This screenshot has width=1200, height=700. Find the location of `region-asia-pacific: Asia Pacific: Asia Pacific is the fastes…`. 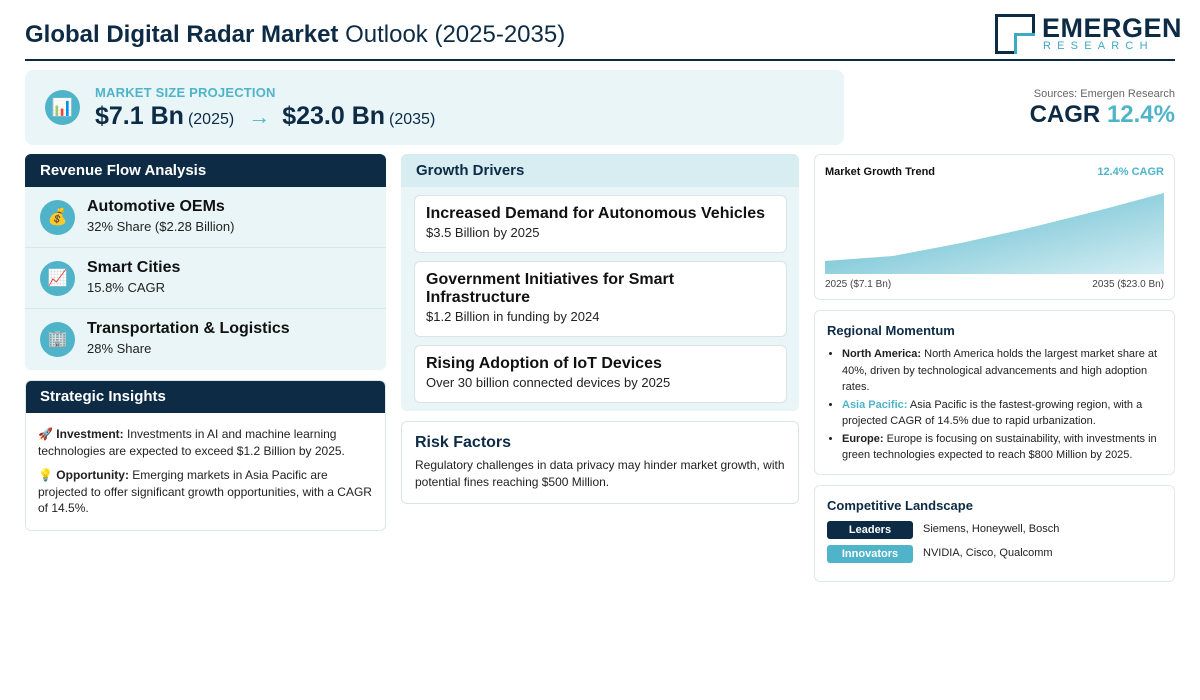

region-asia-pacific: Asia Pacific: Asia Pacific is the fastes… is located at coordinates (1002, 413).